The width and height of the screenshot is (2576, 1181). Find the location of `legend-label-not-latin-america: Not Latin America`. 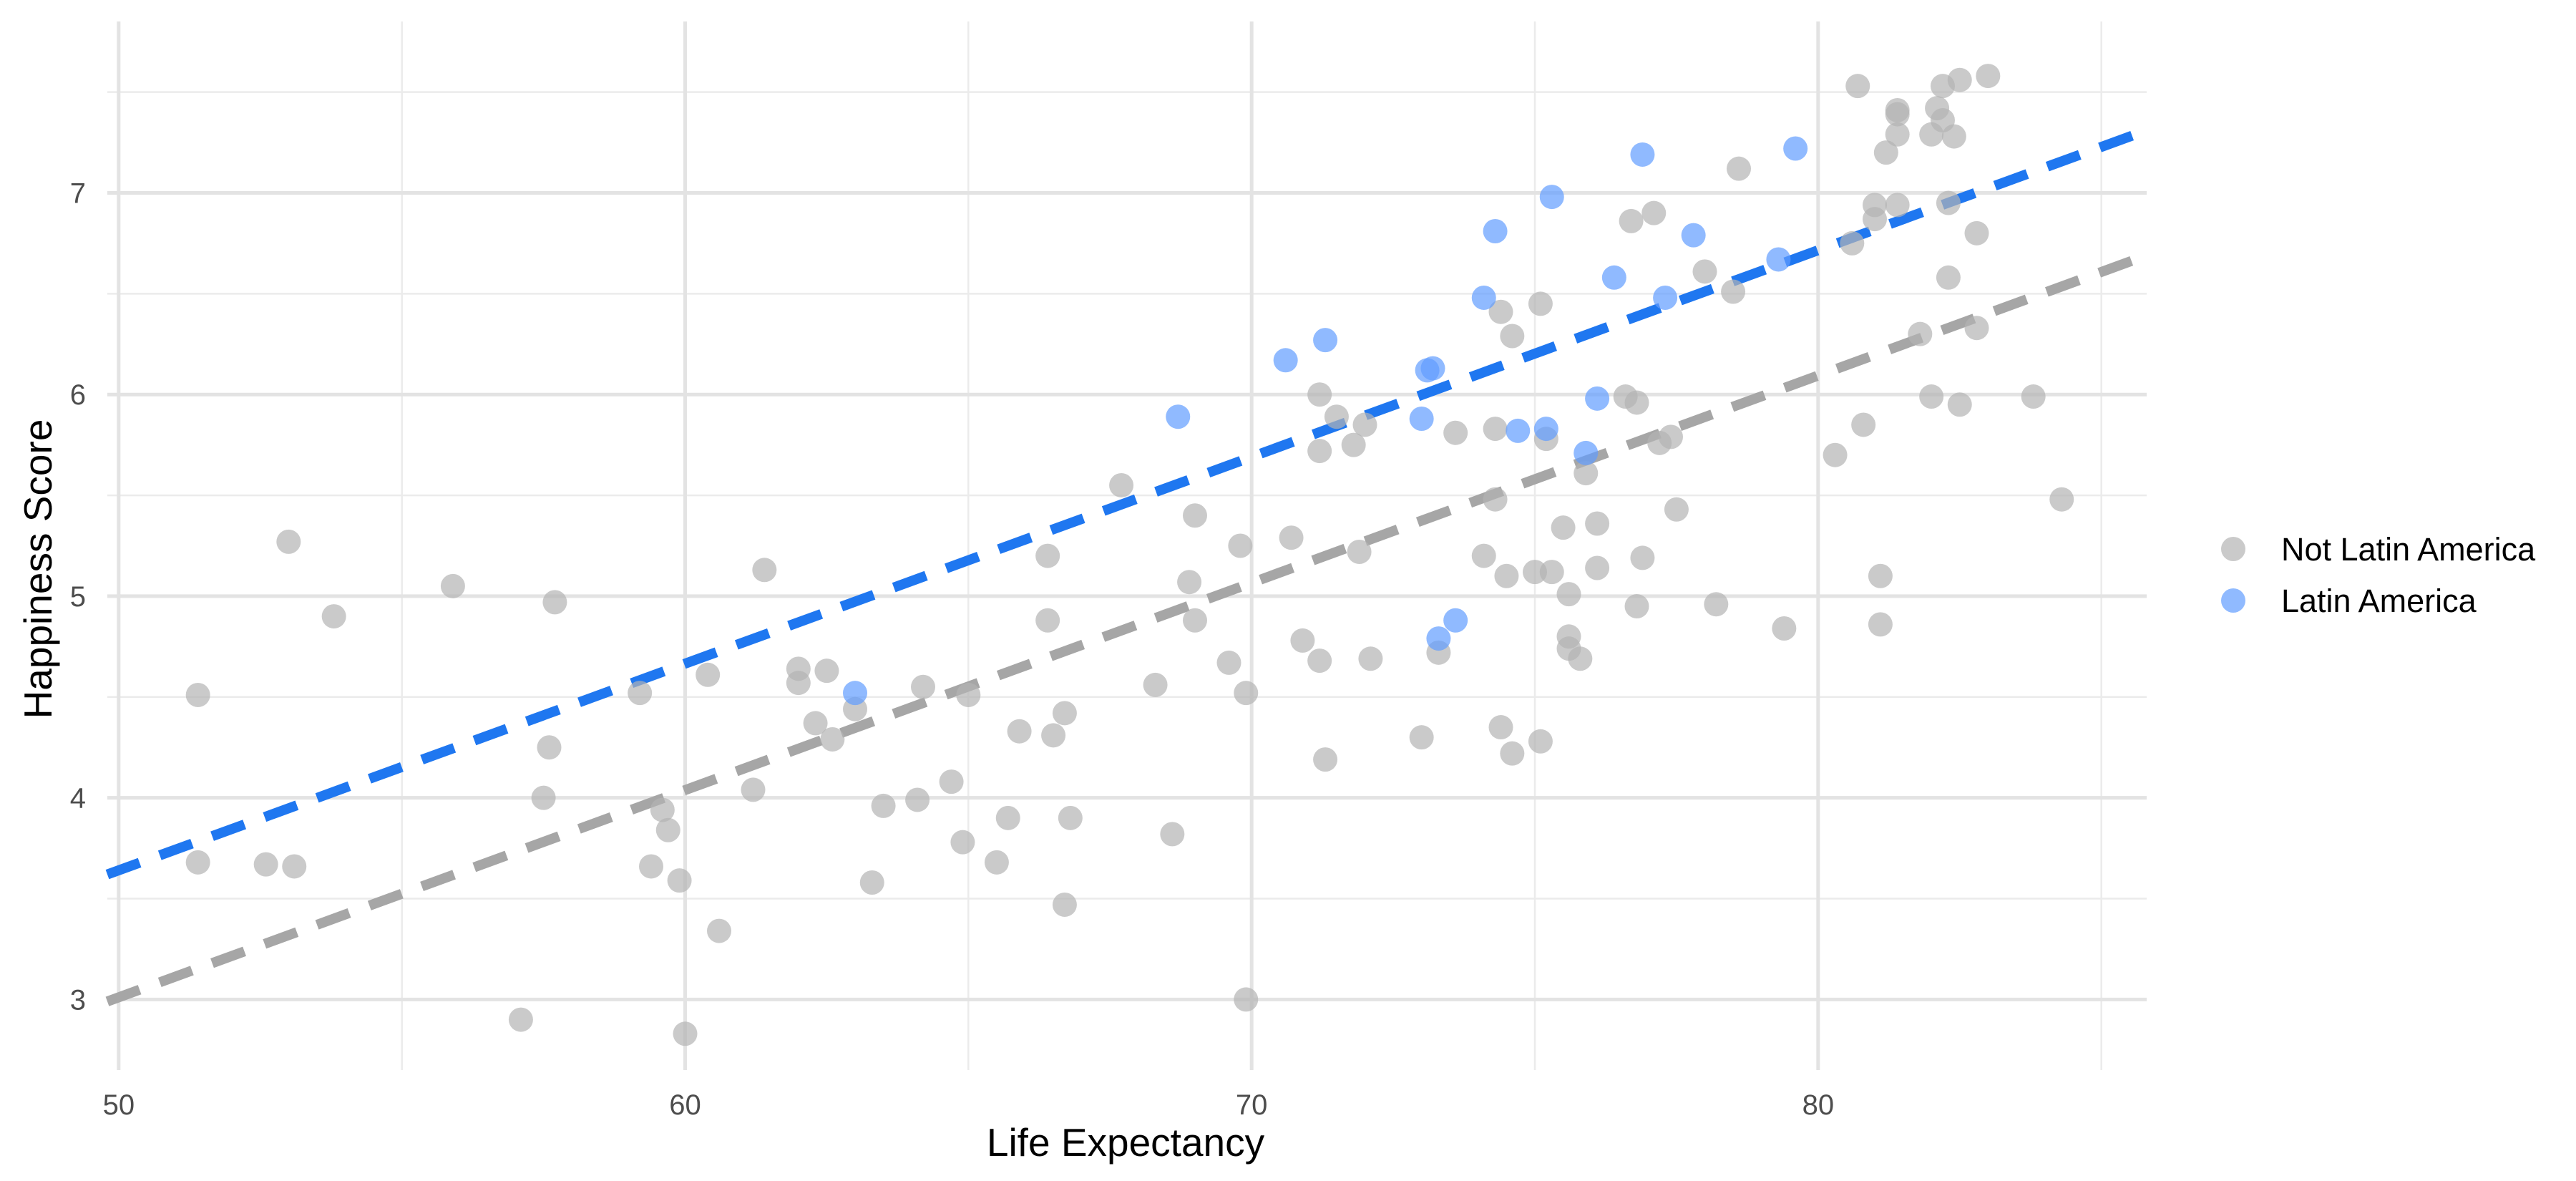

legend-label-not-latin-america: Not Latin America is located at coordinates (2408, 549).